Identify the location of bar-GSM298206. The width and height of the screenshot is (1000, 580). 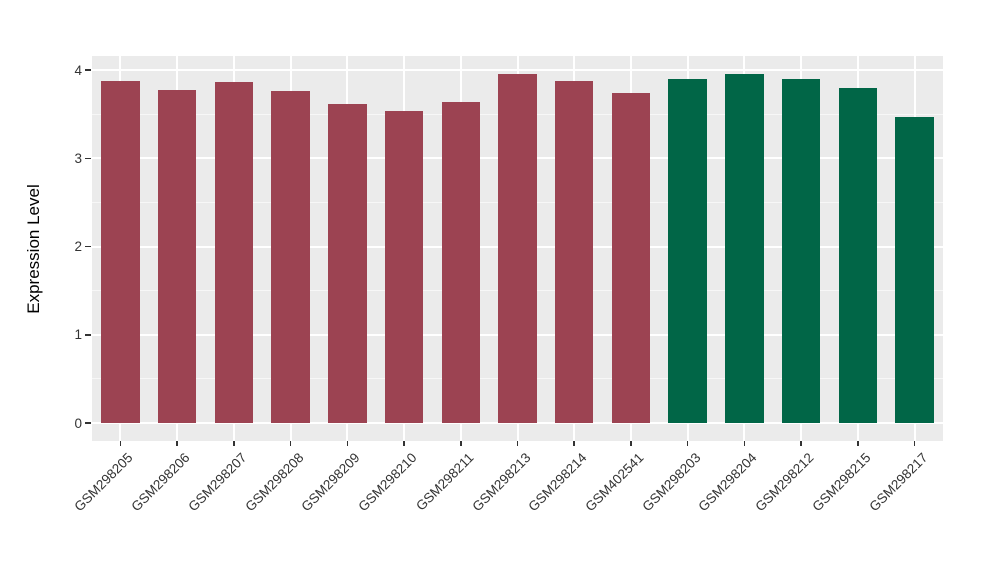
(177, 256).